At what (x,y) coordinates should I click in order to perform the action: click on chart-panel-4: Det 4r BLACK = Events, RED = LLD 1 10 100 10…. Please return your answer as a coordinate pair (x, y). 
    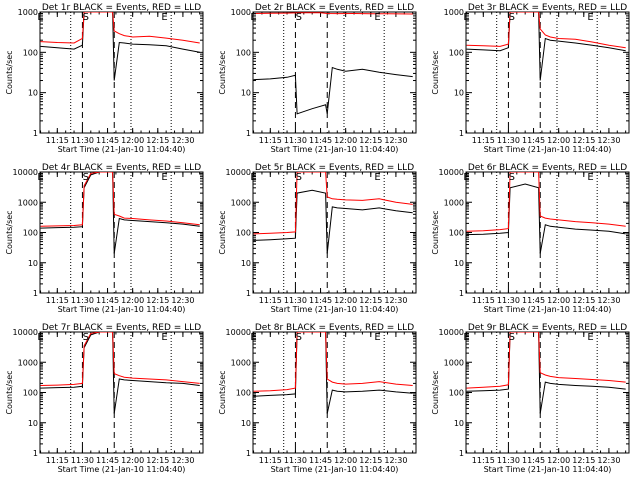
    Looking at the image, I should click on (104, 238).